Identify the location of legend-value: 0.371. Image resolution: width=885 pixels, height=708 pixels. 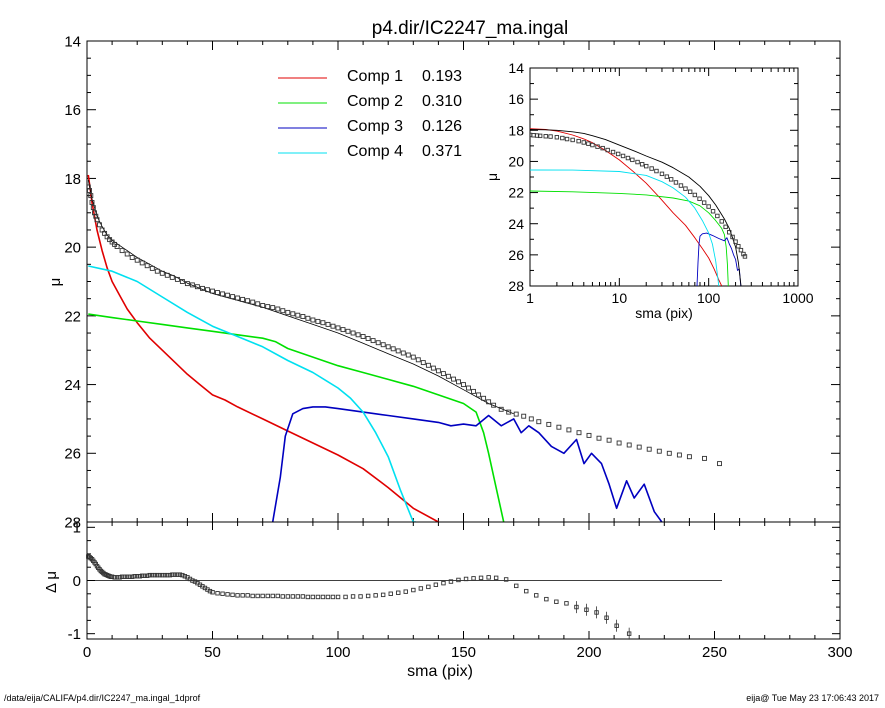
(442, 151).